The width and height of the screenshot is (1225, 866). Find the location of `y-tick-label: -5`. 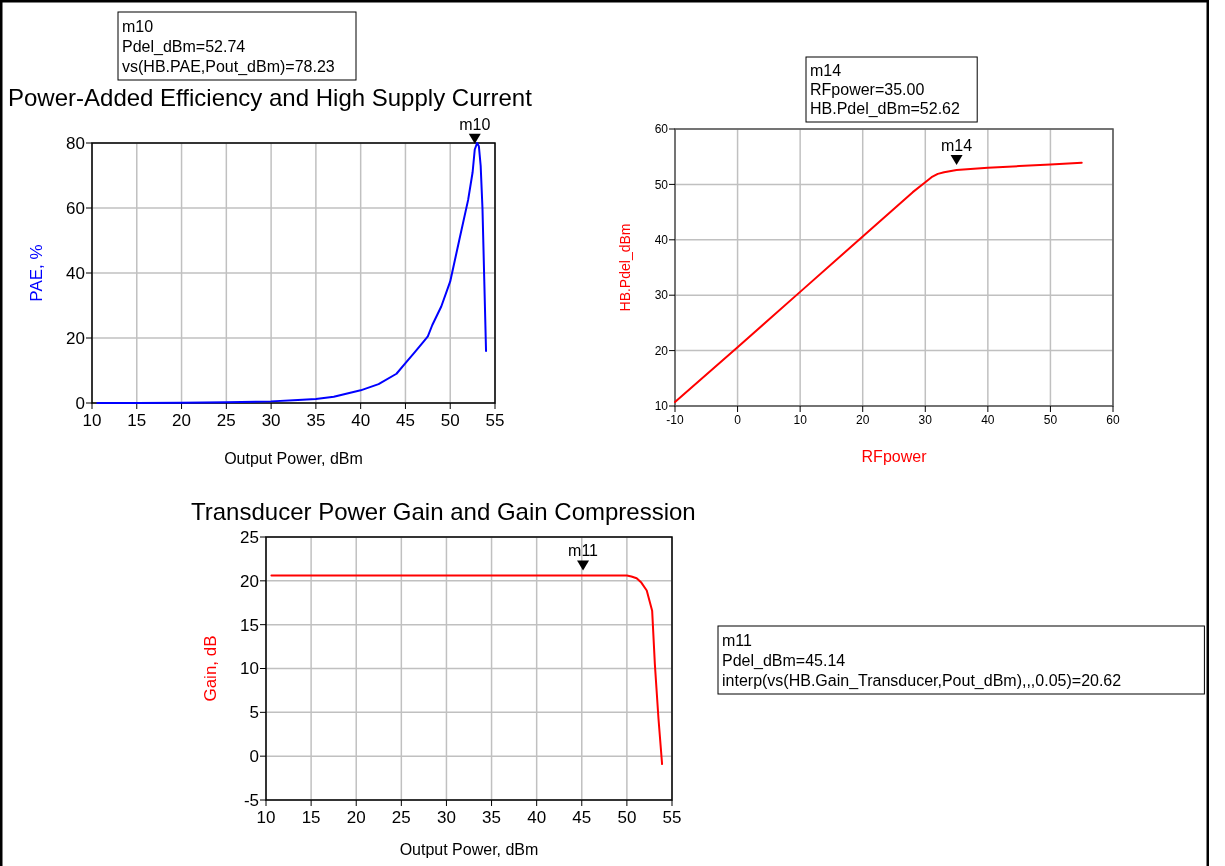

y-tick-label: -5 is located at coordinates (251, 800).